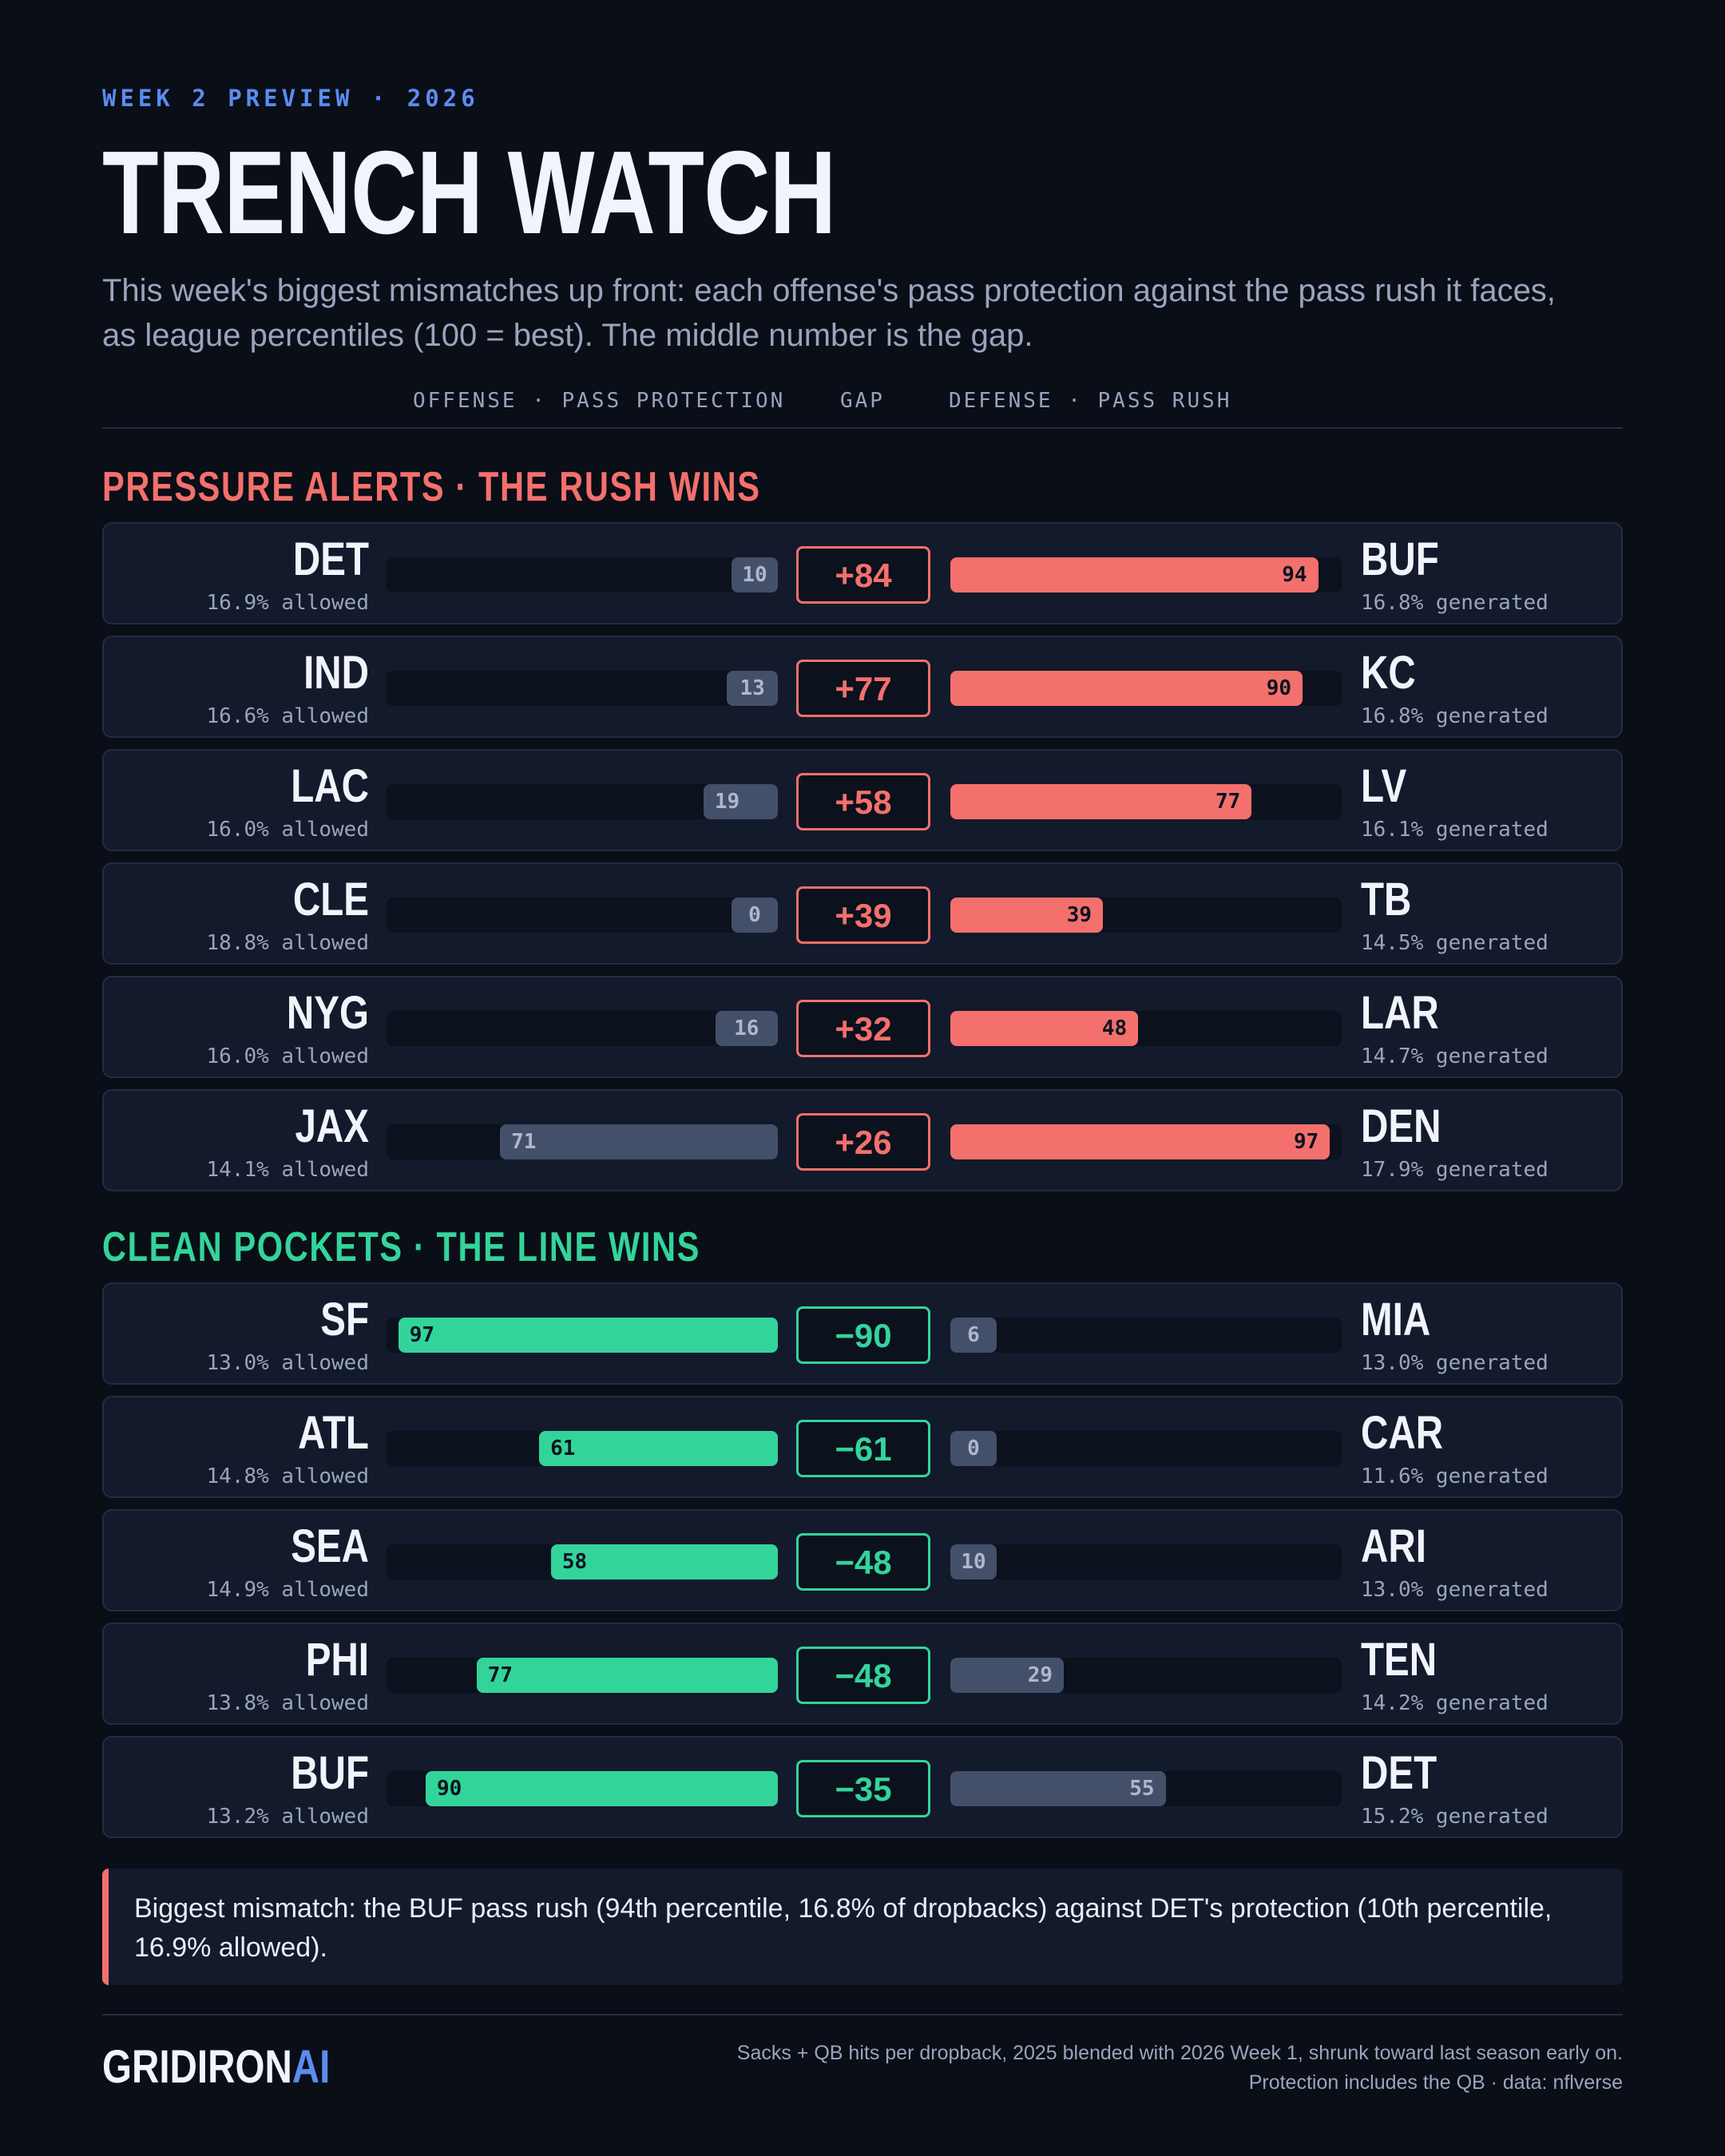 This screenshot has width=1725, height=2156. Describe the element at coordinates (288, 716) in the screenshot. I see `offense-rate: 16.6% allowed` at that location.